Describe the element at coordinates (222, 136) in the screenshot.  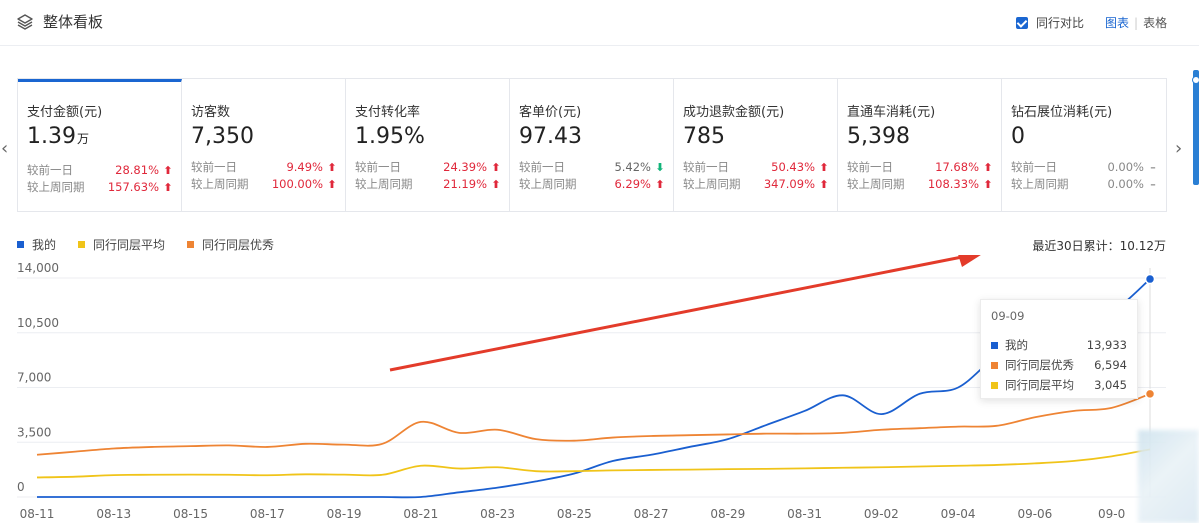
I see `kpi-value: 7,350` at that location.